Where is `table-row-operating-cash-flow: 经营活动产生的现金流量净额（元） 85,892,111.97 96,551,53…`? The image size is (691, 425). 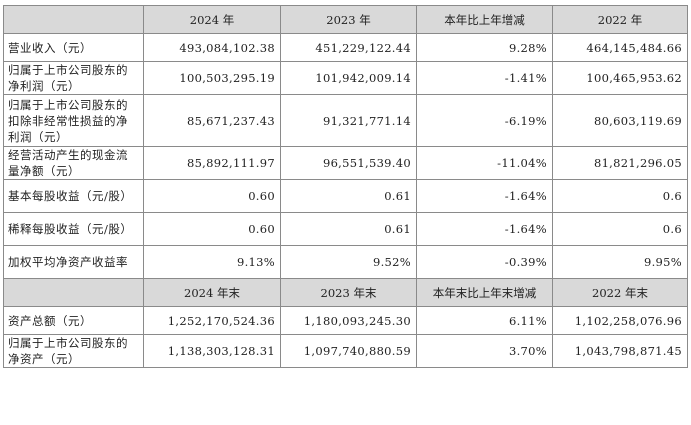 table-row-operating-cash-flow: 经营活动产生的现金流量净额（元） 85,892,111.97 96,551,53… is located at coordinates (345, 163).